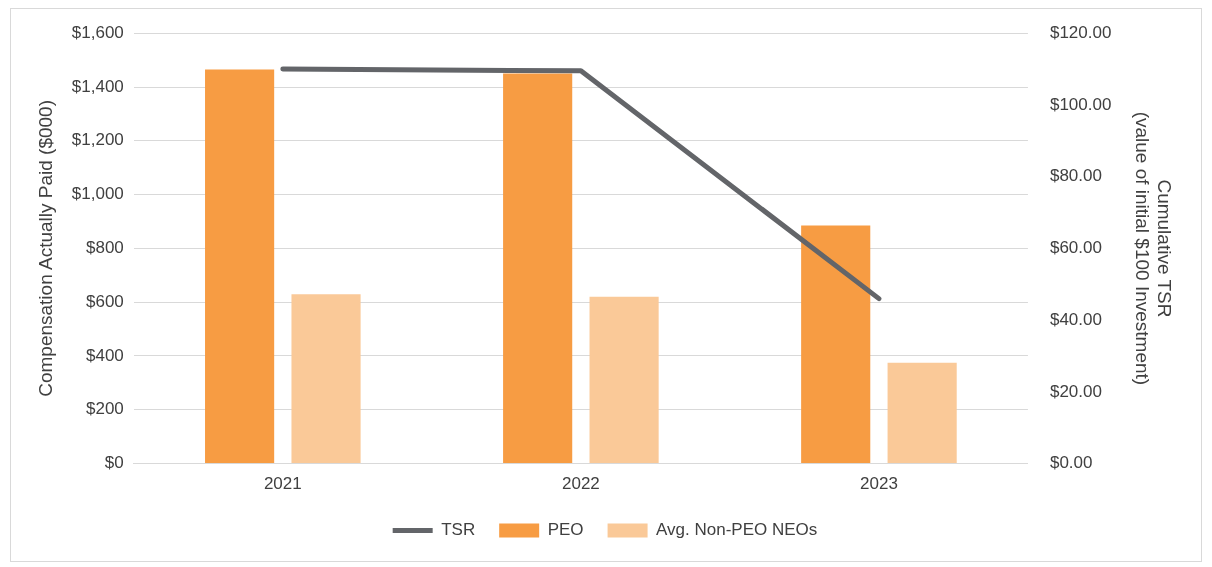 The image size is (1212, 567). Describe the element at coordinates (1080, 32) in the screenshot. I see `y2-tick-label: $120.00` at that location.